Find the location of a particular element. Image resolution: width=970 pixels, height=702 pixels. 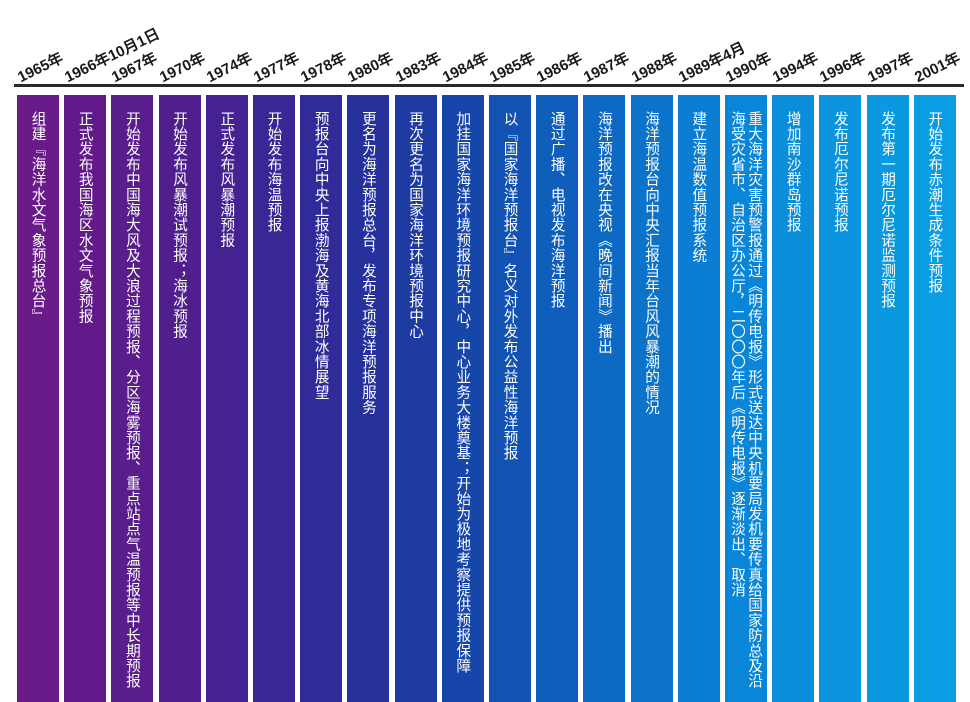

year-label: 1974年 is located at coordinates (229, 68).